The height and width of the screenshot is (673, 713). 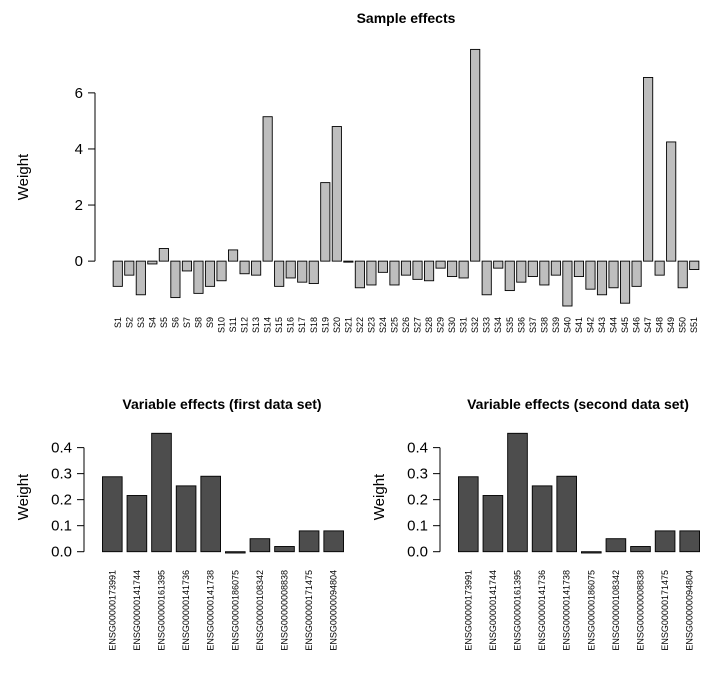 What do you see at coordinates (487, 325) in the screenshot?
I see `x-tick-label: S33` at bounding box center [487, 325].